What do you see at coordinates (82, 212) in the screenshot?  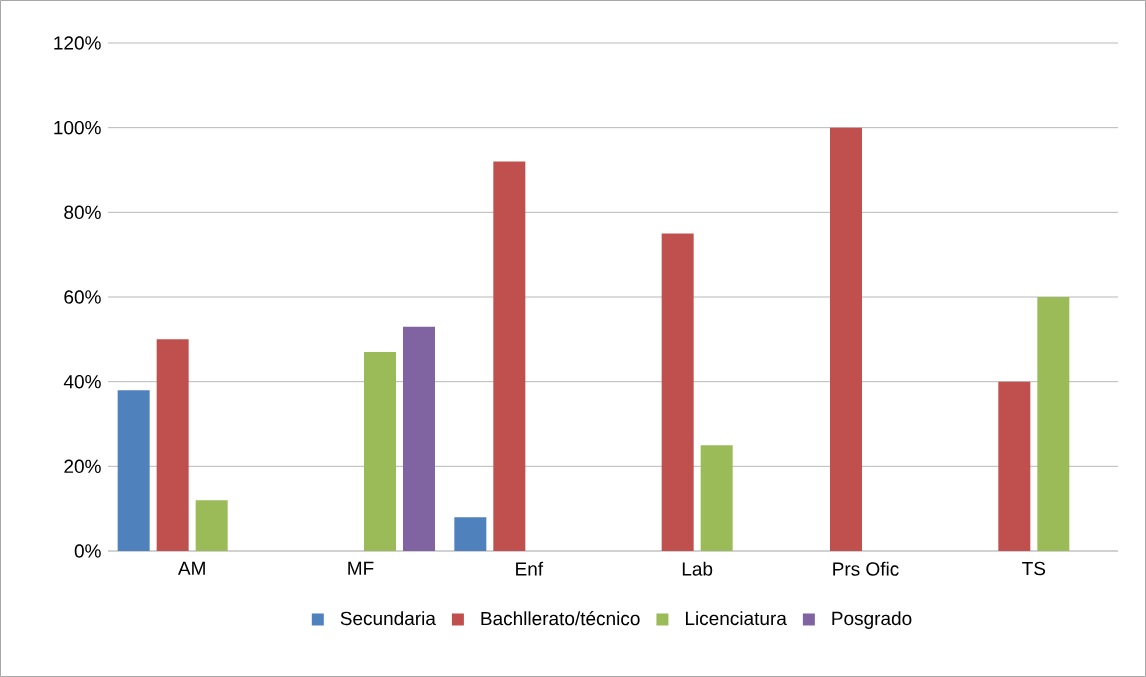 I see `y-tick-label: 80%` at bounding box center [82, 212].